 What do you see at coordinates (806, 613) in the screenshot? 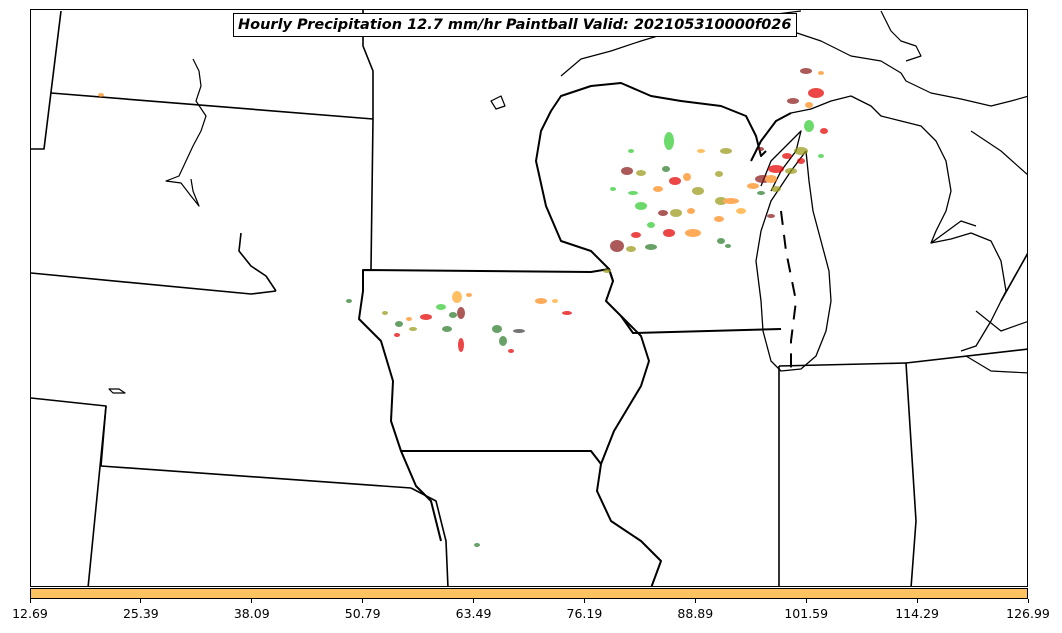
I see `colorbar-tick-label: 101.59` at bounding box center [806, 613].